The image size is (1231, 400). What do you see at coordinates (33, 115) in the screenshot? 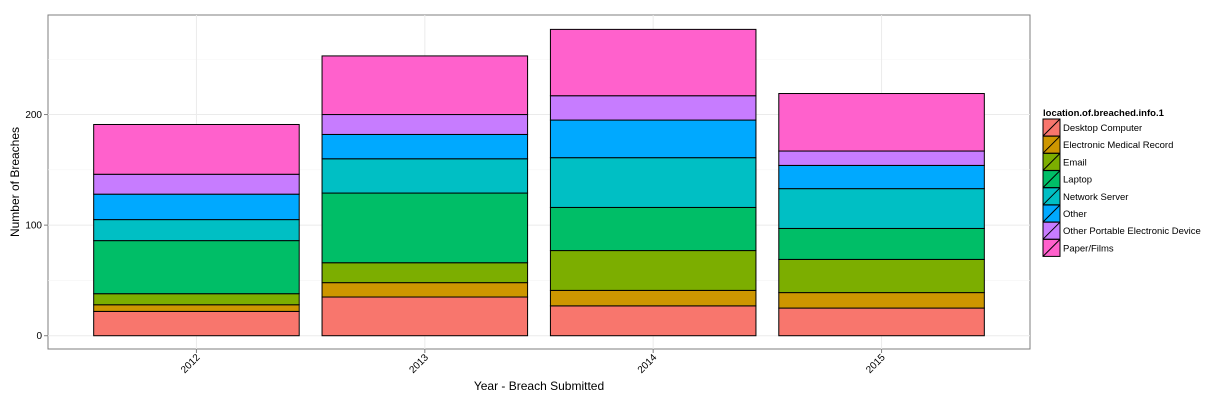
I see `y-tick-label: 200` at bounding box center [33, 115].